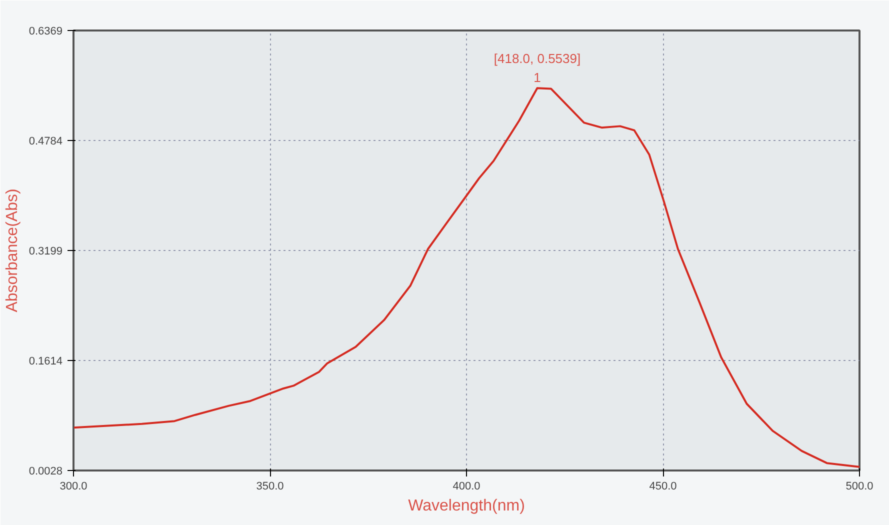 Image resolution: width=889 pixels, height=525 pixels. Describe the element at coordinates (663, 486) in the screenshot. I see `x-tick-label: 450.0` at that location.